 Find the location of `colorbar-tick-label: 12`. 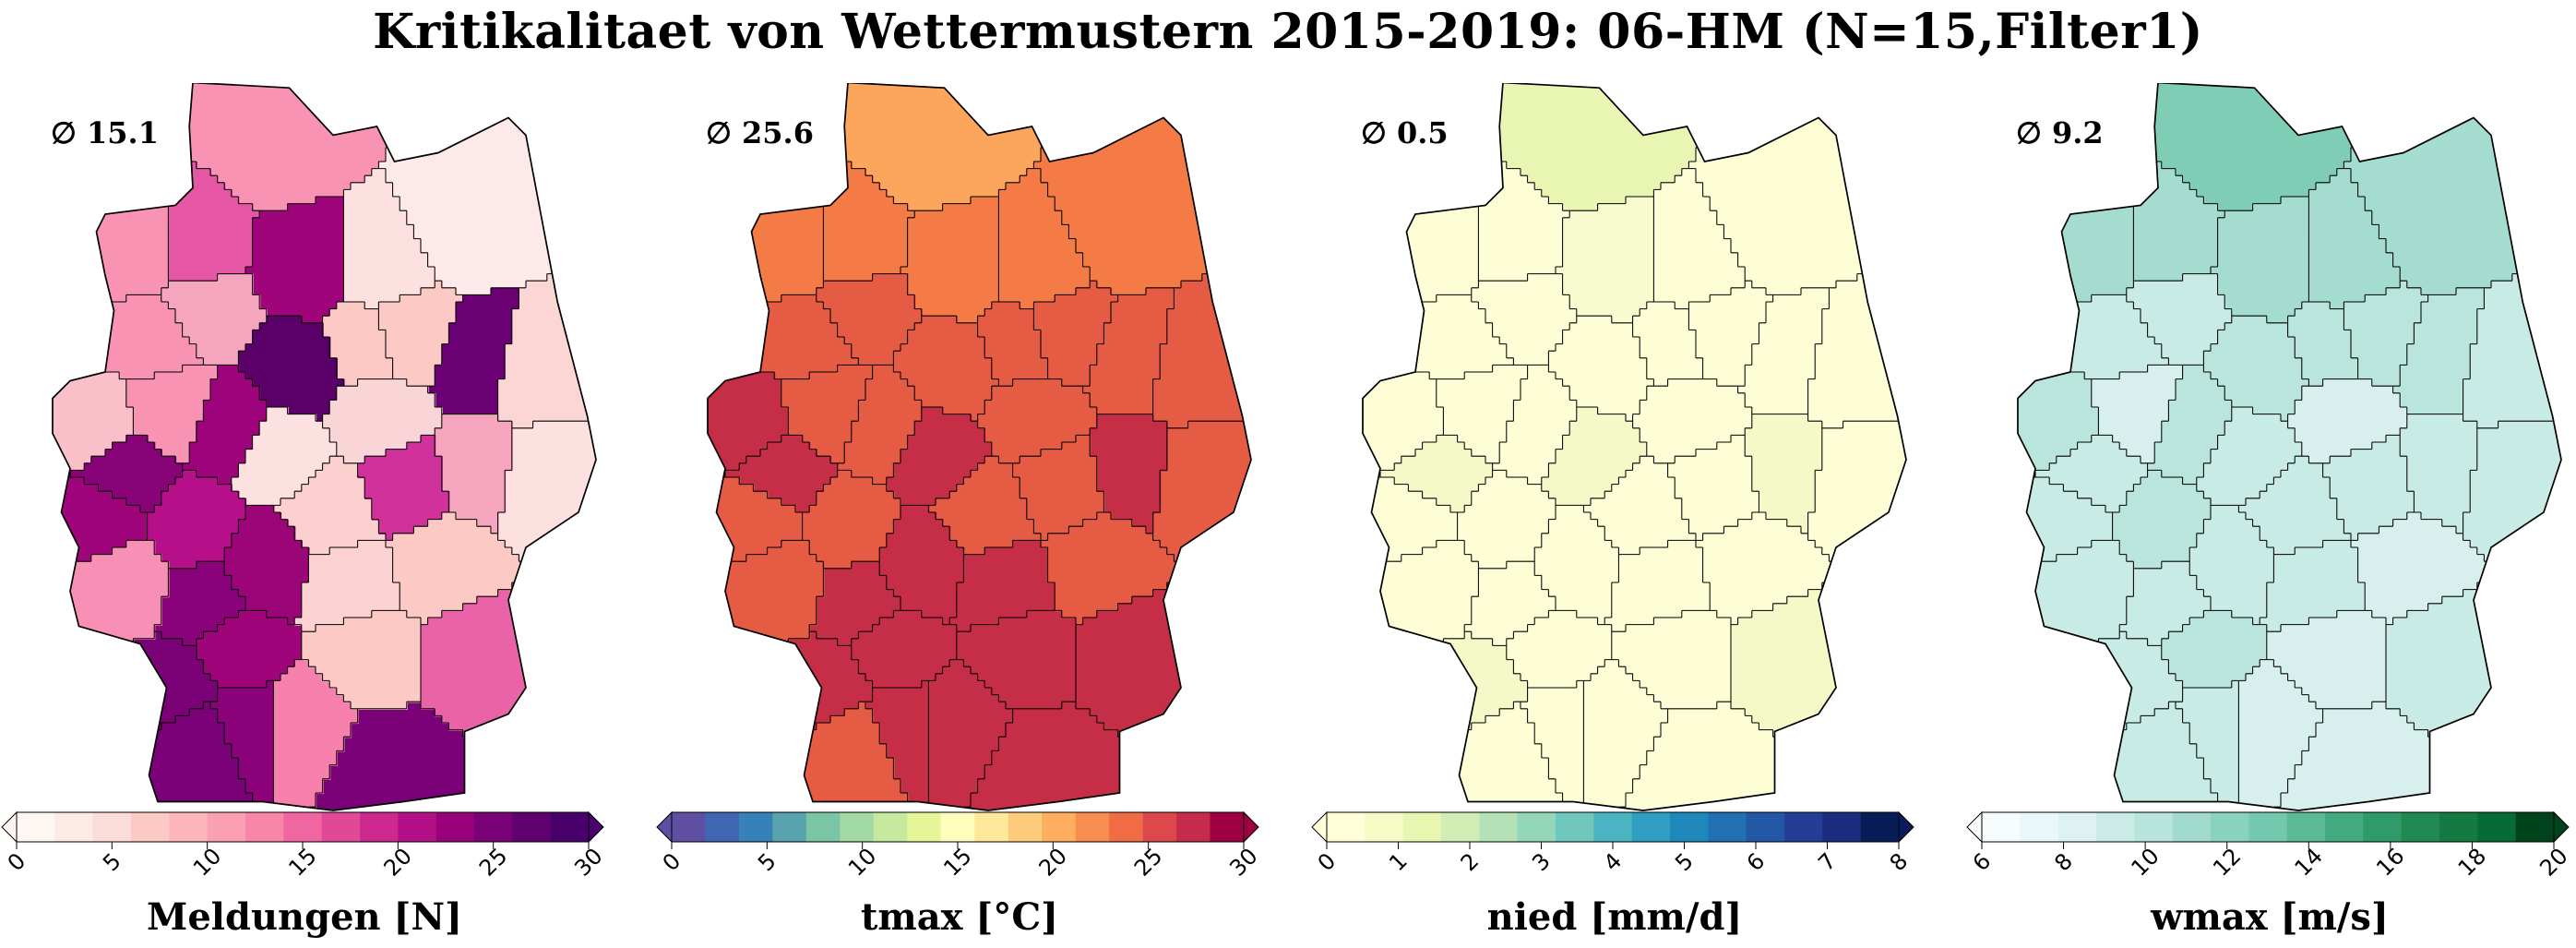

colorbar-tick-label: 12 is located at coordinates (2227, 862).